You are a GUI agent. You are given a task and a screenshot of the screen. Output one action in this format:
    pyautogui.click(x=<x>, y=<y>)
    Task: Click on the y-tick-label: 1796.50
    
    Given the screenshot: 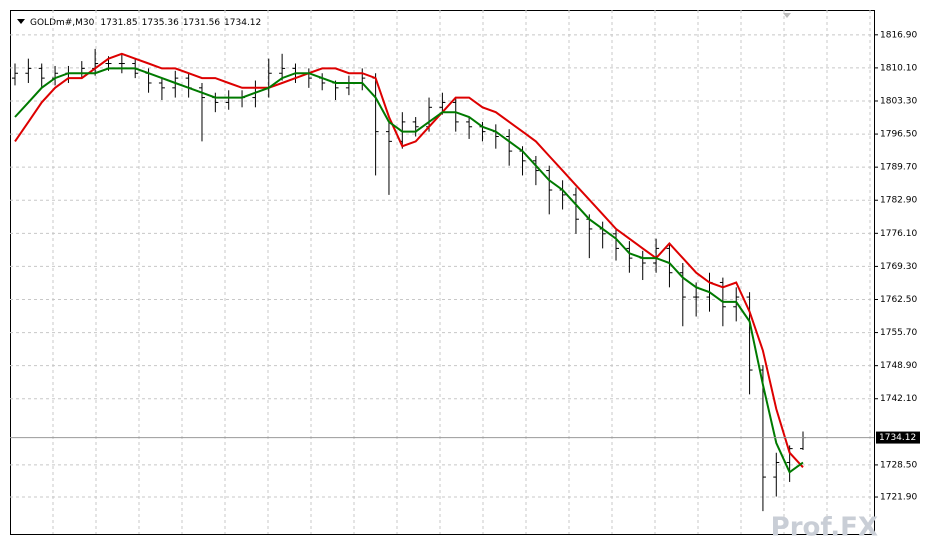 What is the action you would take?
    pyautogui.click(x=898, y=135)
    